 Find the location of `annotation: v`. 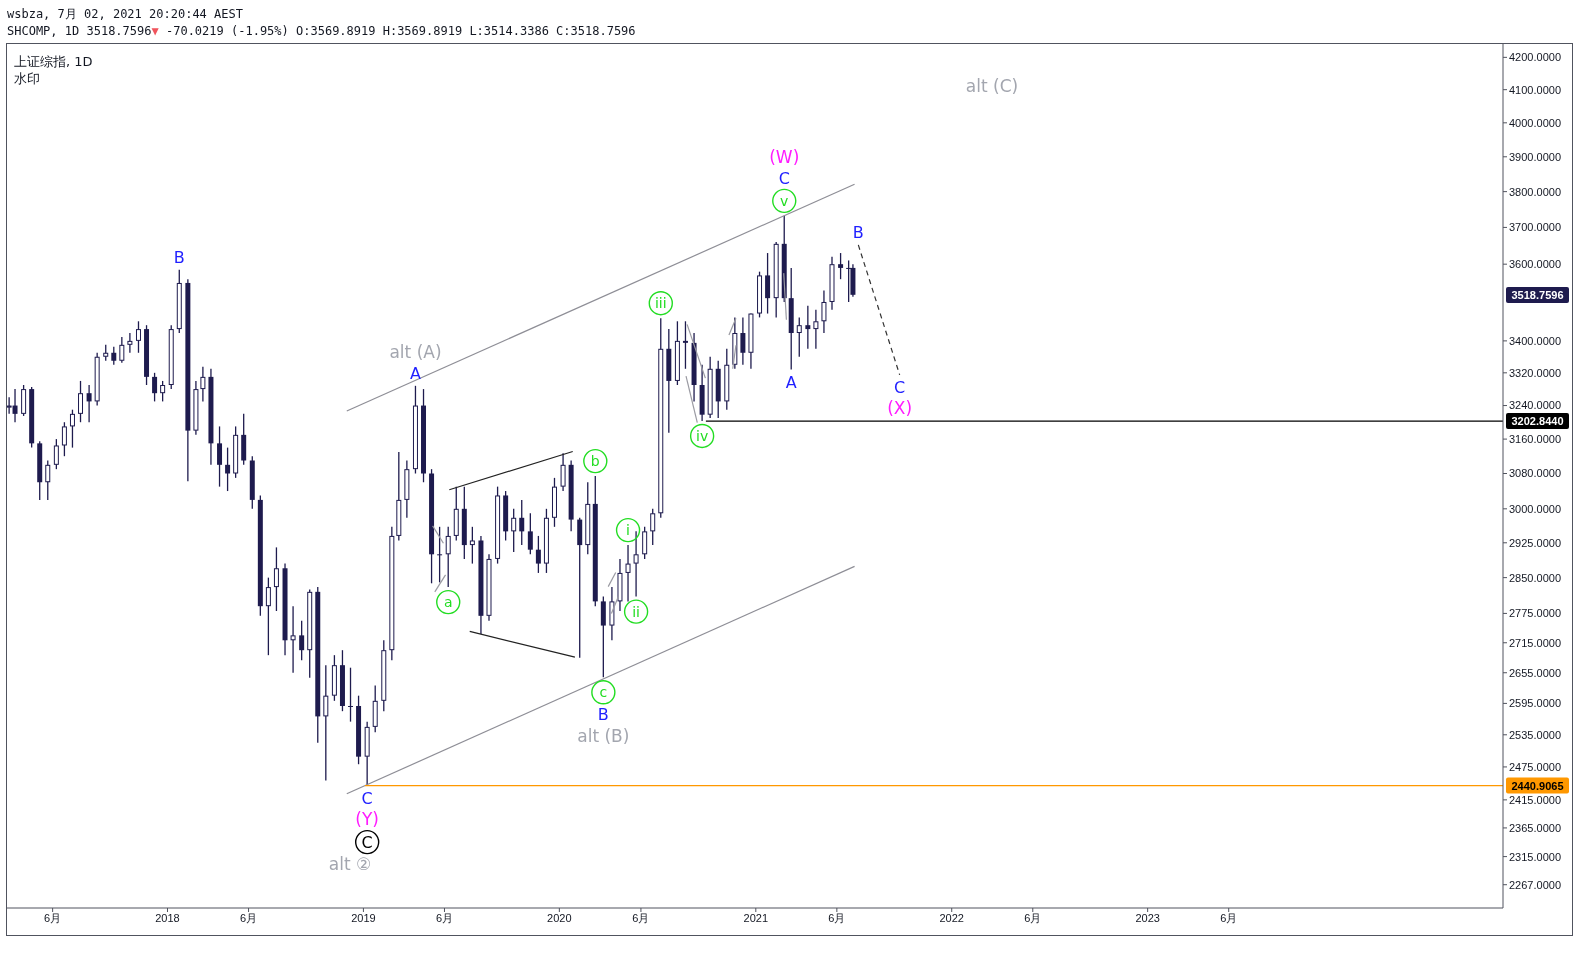

annotation: v is located at coordinates (784, 200).